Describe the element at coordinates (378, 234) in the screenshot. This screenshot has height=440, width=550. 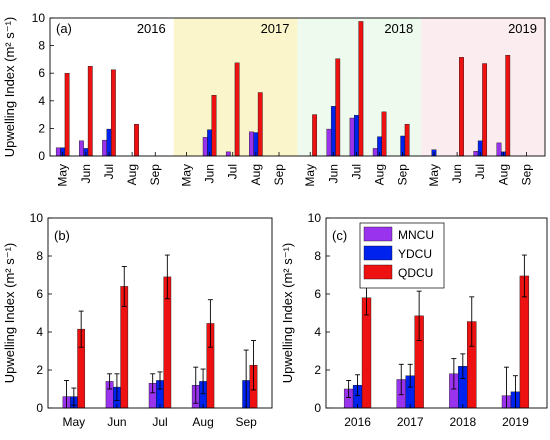
I see `legend-swatch-mncu` at that location.